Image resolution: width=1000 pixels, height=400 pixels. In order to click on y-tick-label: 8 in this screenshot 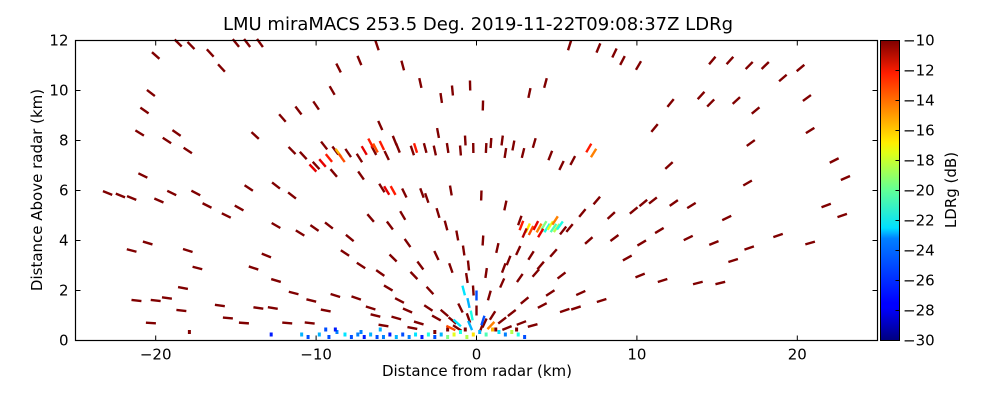, I will do `click(64, 141)`.